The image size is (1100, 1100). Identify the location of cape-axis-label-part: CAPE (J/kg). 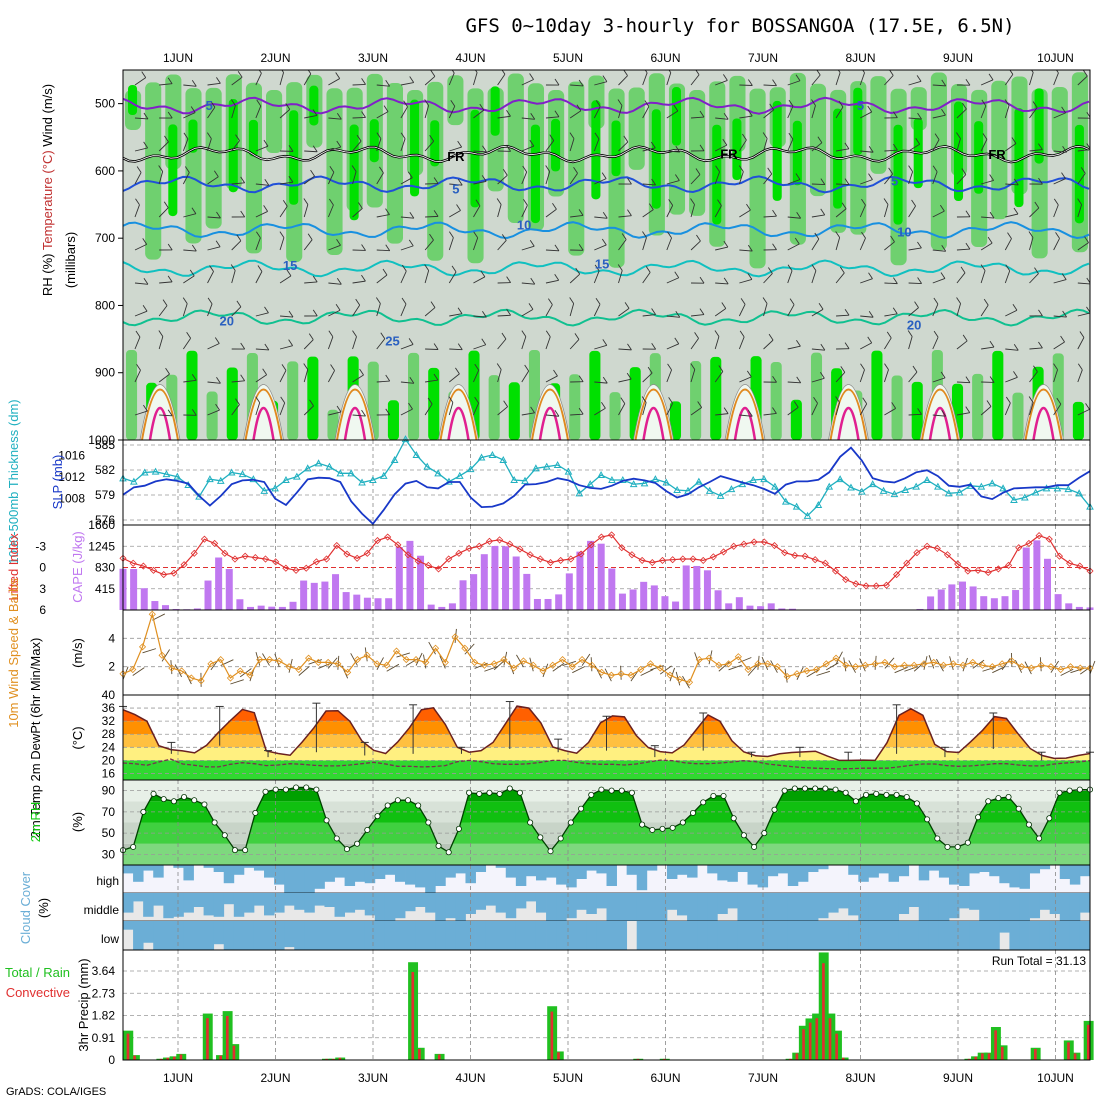
(77, 567).